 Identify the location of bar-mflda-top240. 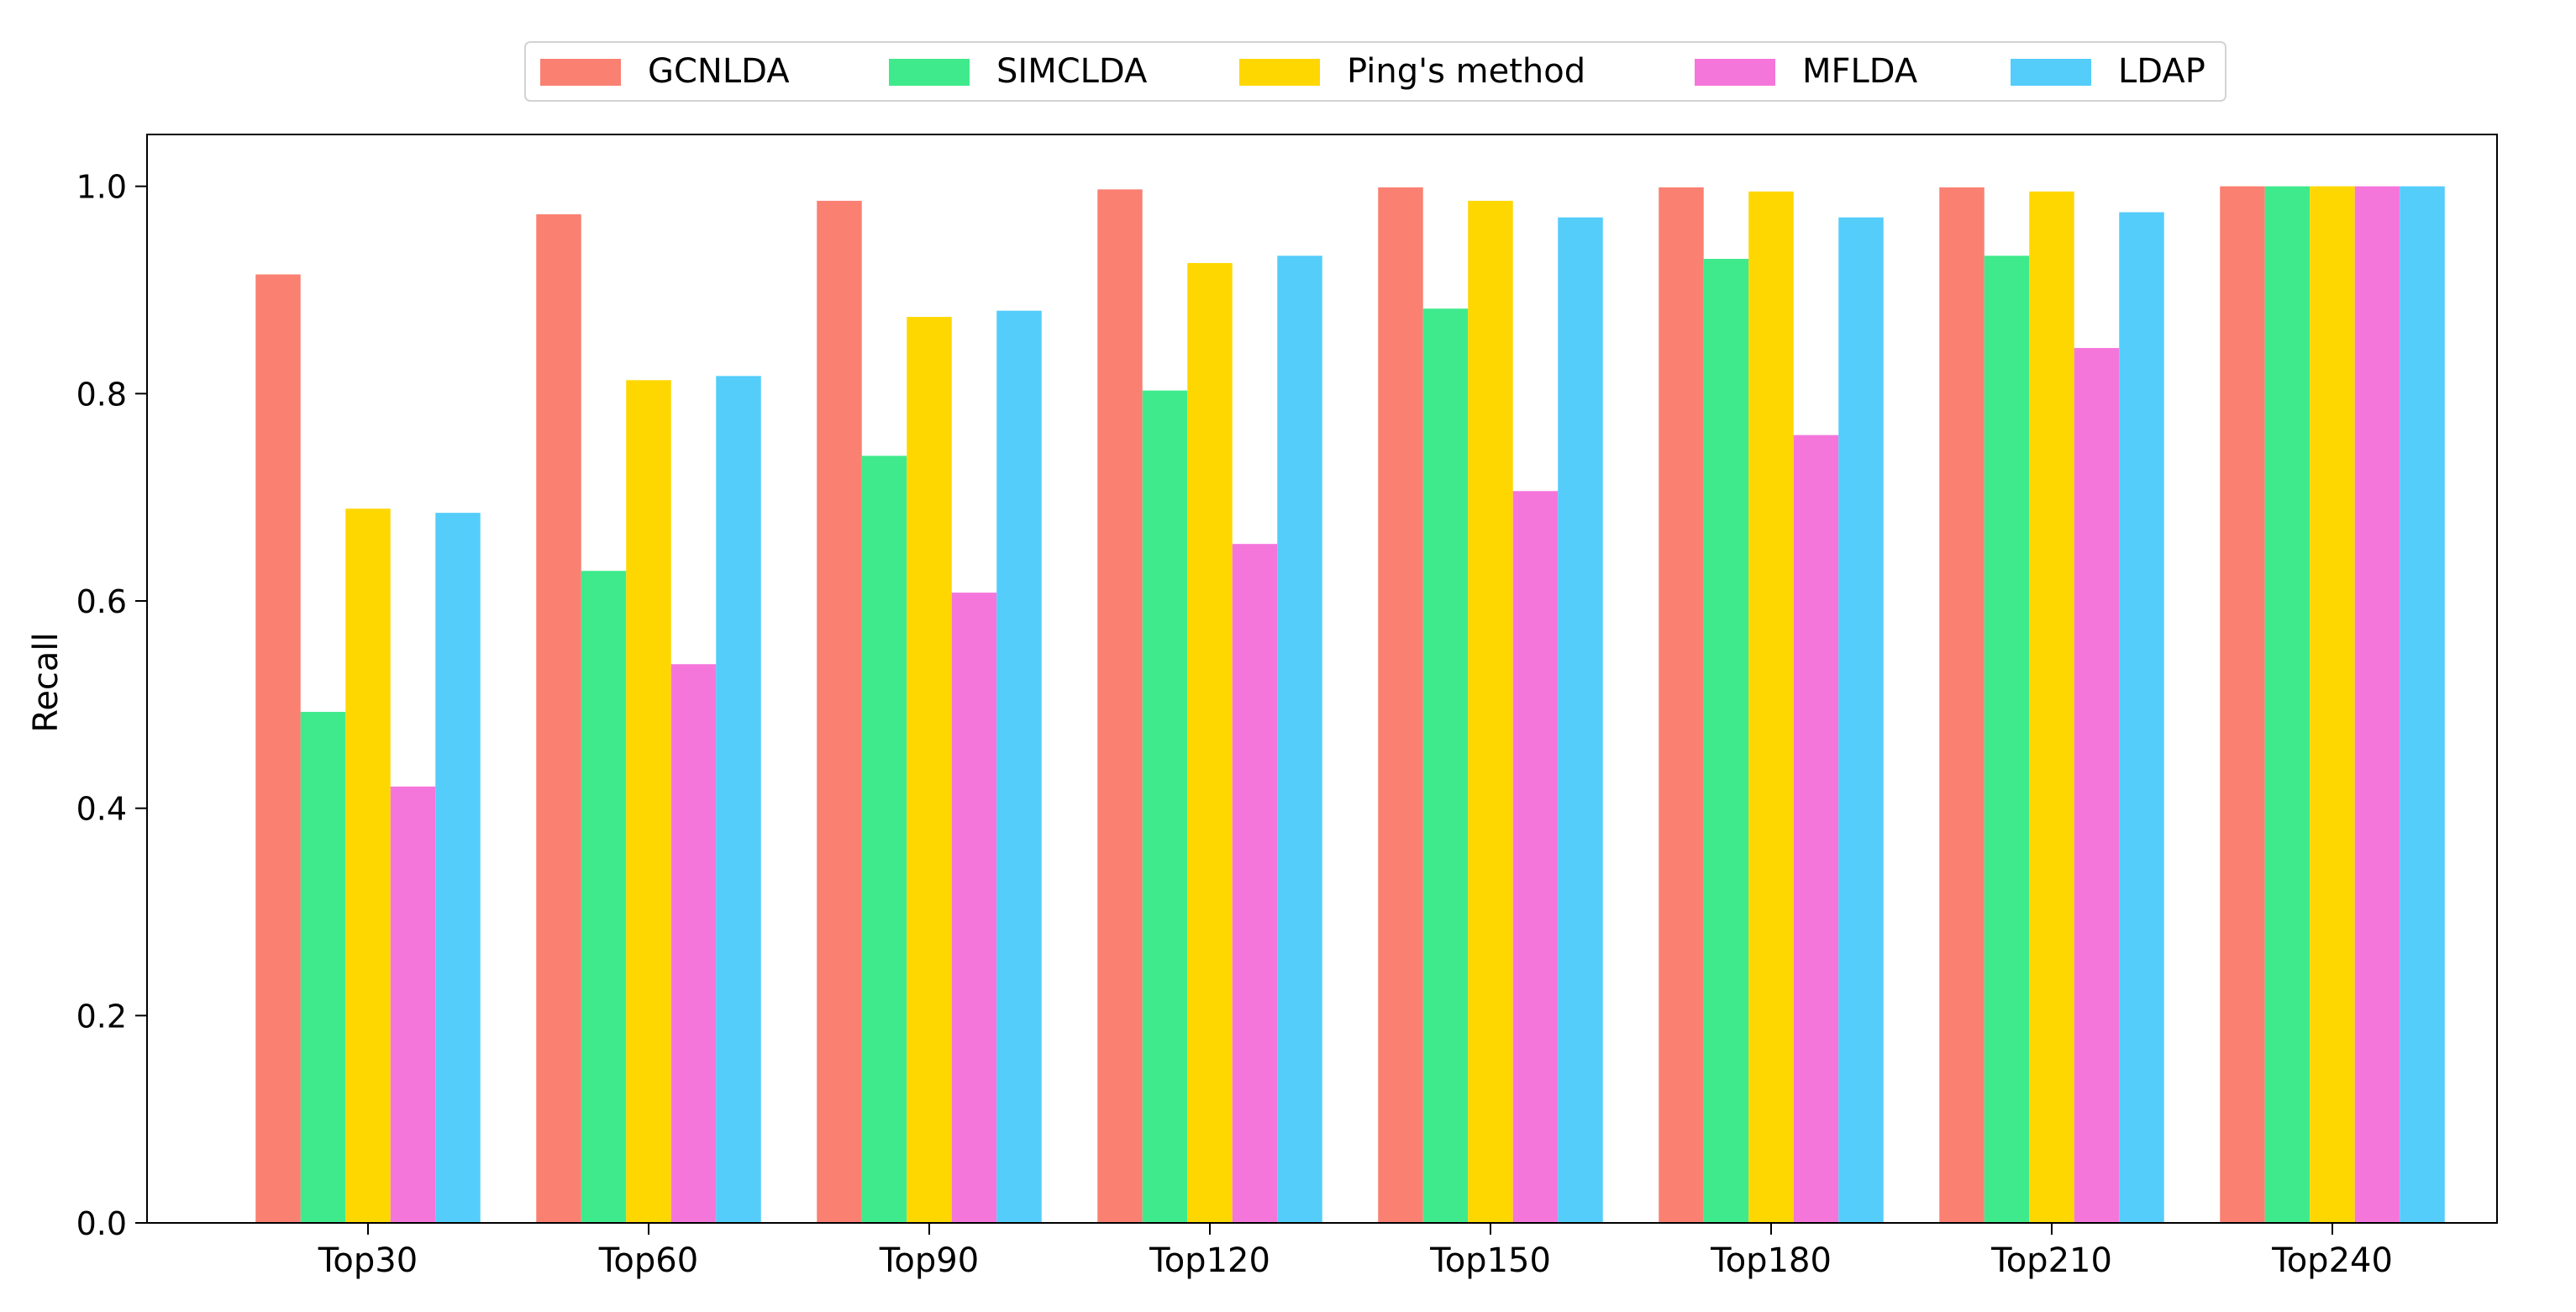
(2377, 705).